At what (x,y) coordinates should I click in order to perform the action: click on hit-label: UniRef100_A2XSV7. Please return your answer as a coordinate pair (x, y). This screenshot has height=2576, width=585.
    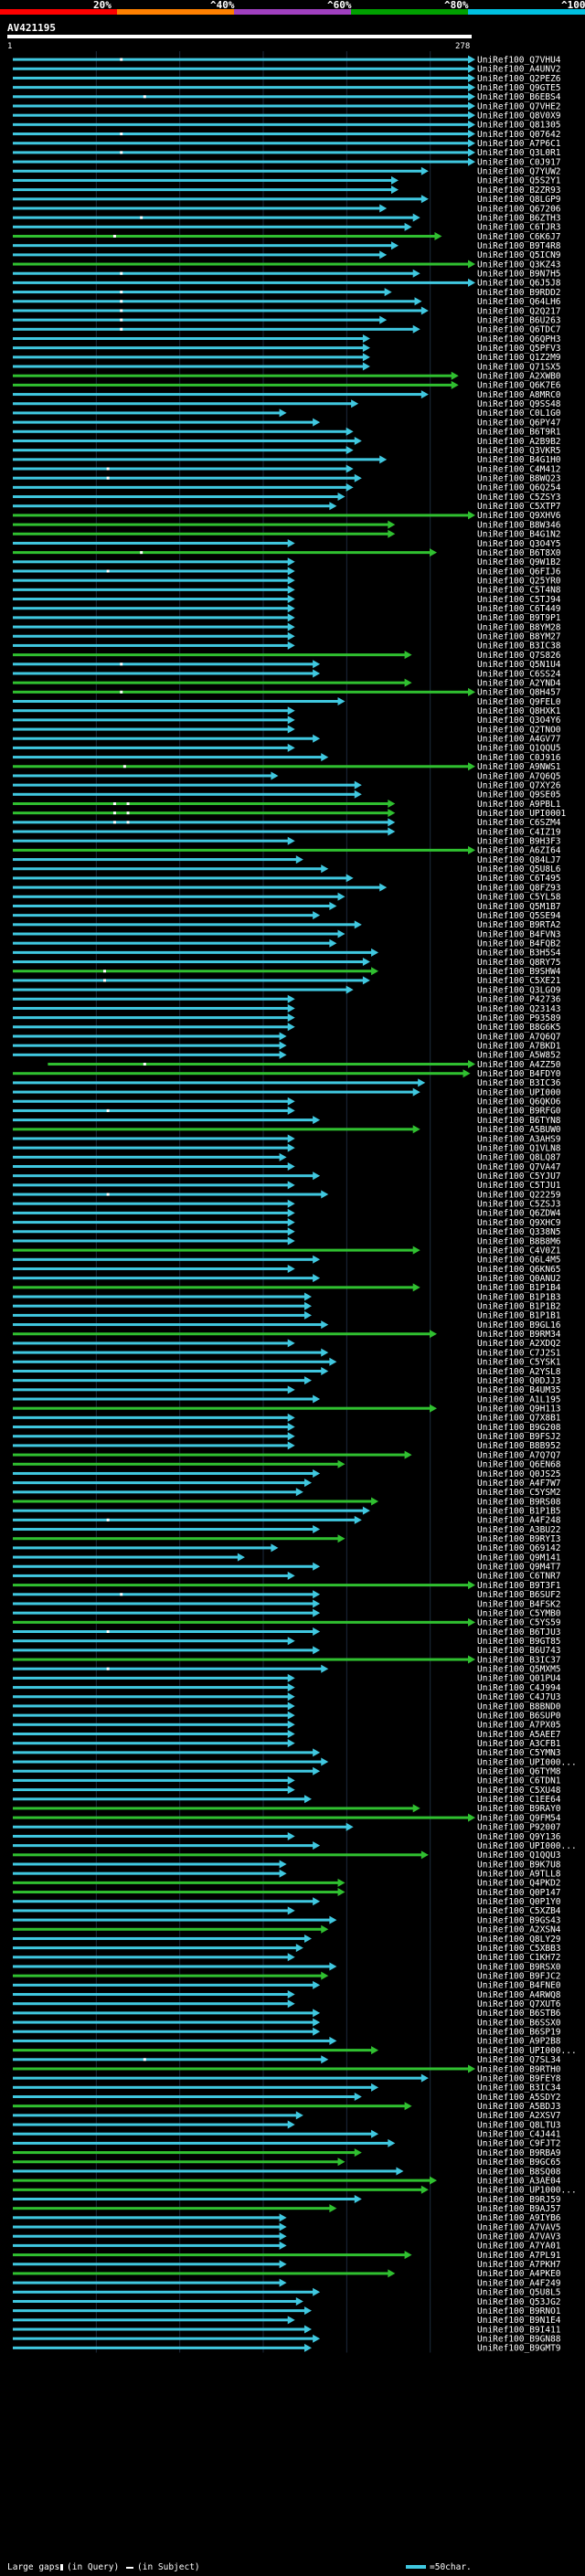
    Looking at the image, I should click on (519, 2116).